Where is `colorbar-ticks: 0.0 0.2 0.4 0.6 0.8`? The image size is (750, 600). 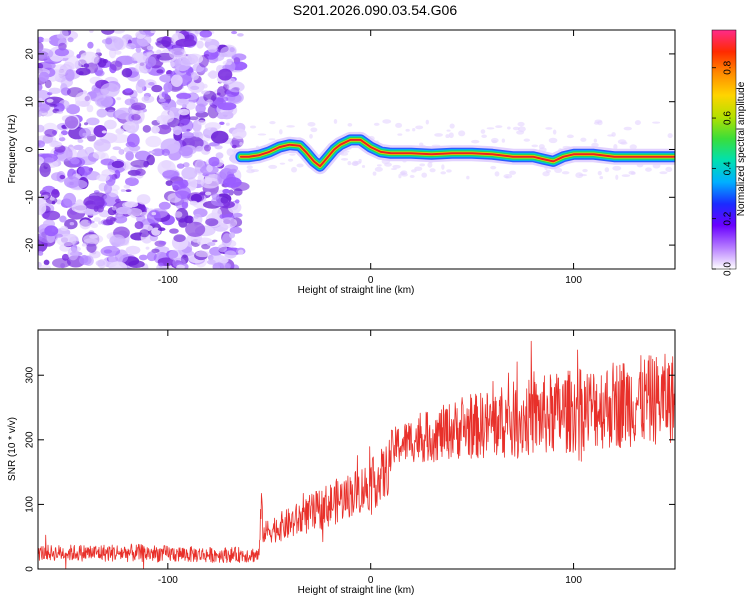 colorbar-ticks: 0.0 0.2 0.4 0.6 0.8 is located at coordinates (723, 168).